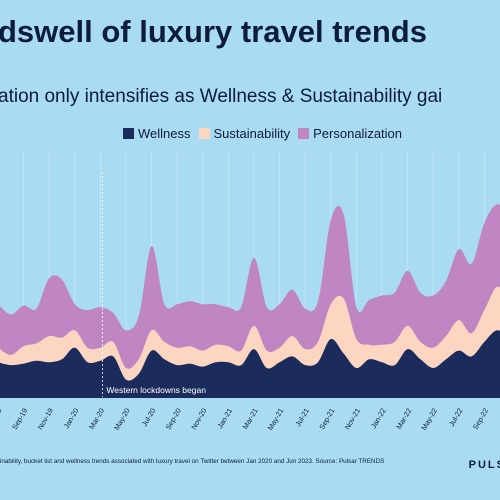 This screenshot has width=500, height=500. Describe the element at coordinates (252, 133) in the screenshot. I see `legend-label-sustainability: Sustainability` at that location.